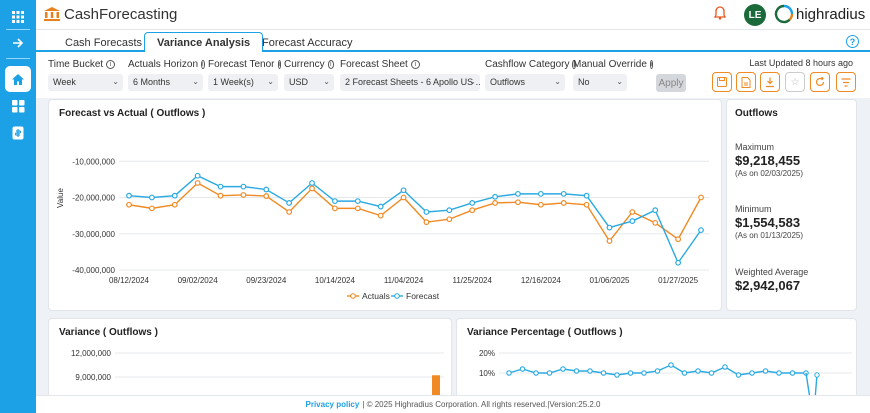 This screenshot has height=413, width=870. I want to click on time-bucket-value: Week, so click(64, 82).